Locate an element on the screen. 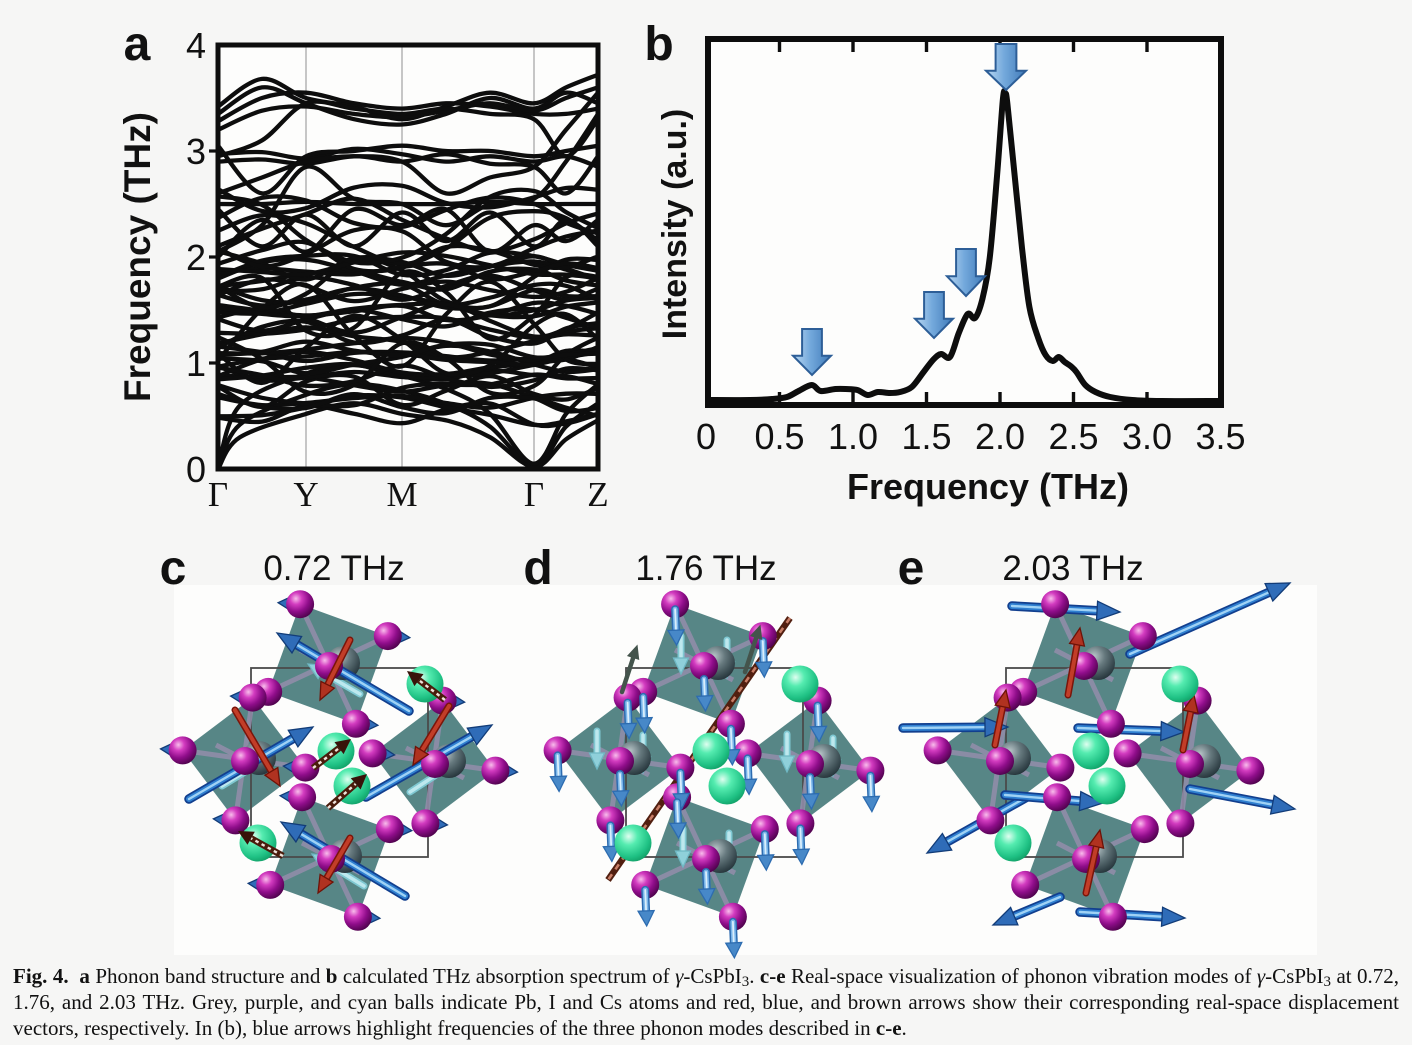 This screenshot has height=1045, width=1412. svg-text: 3.5 is located at coordinates (1220, 436).